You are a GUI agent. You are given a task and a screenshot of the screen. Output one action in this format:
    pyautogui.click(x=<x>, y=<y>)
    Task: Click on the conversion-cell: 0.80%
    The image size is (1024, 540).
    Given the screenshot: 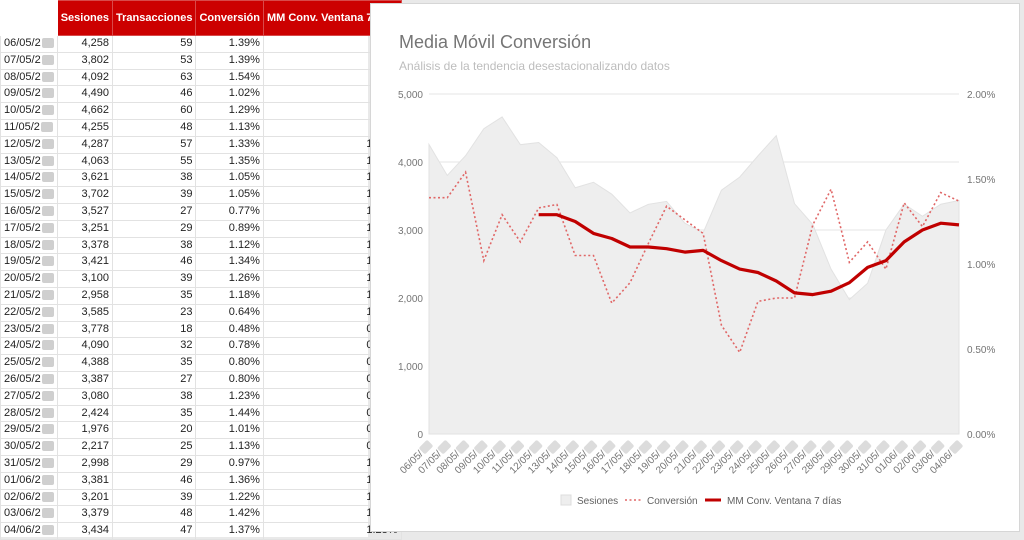 What is the action you would take?
    pyautogui.click(x=229, y=379)
    